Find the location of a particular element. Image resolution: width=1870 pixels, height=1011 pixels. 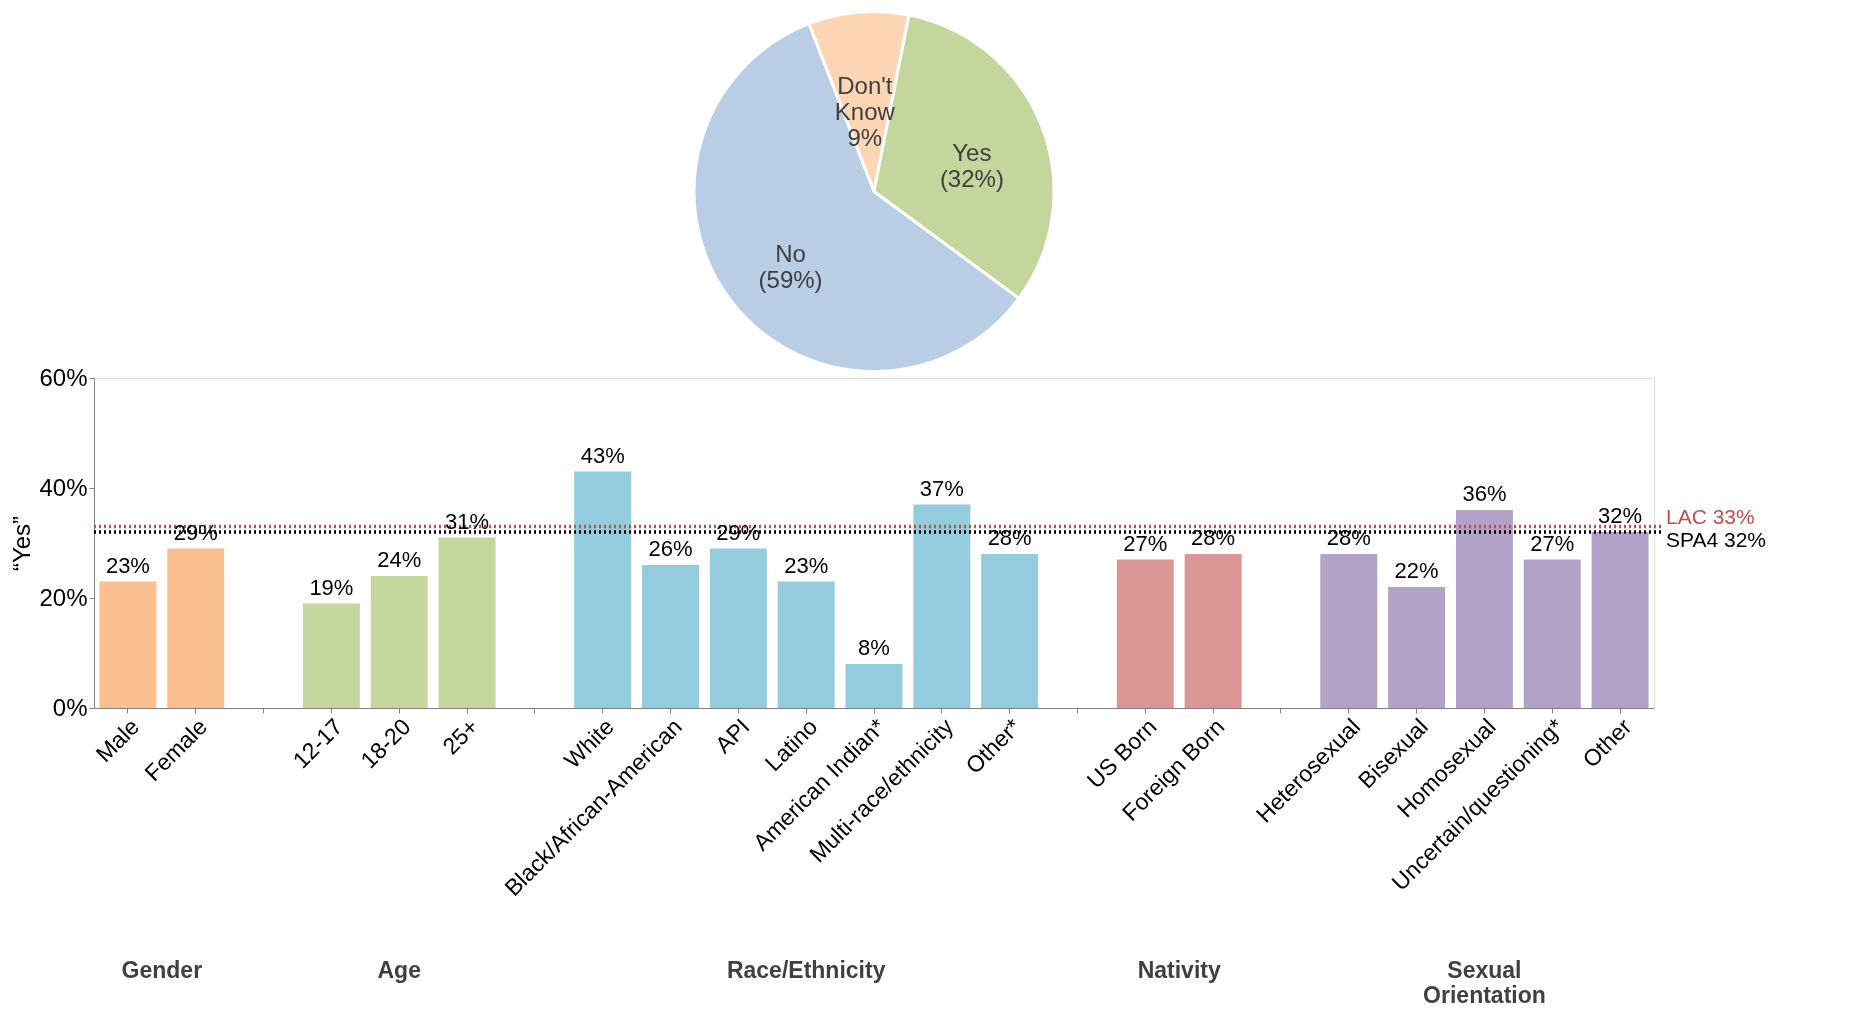

ref-line-label: LAC 33% is located at coordinates (1710, 516).